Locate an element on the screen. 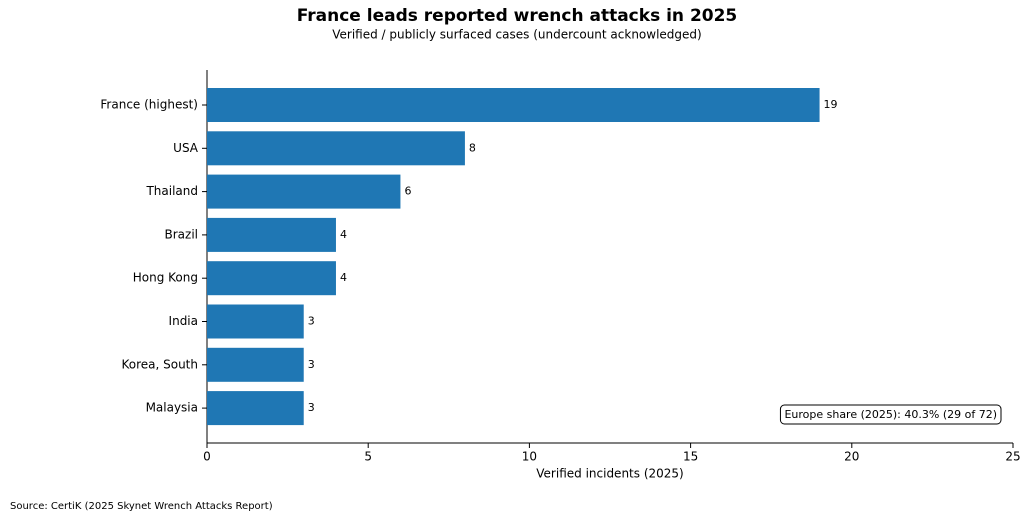  annotation: Europe share (2025): 40.3% (29 of 72) is located at coordinates (890, 414).